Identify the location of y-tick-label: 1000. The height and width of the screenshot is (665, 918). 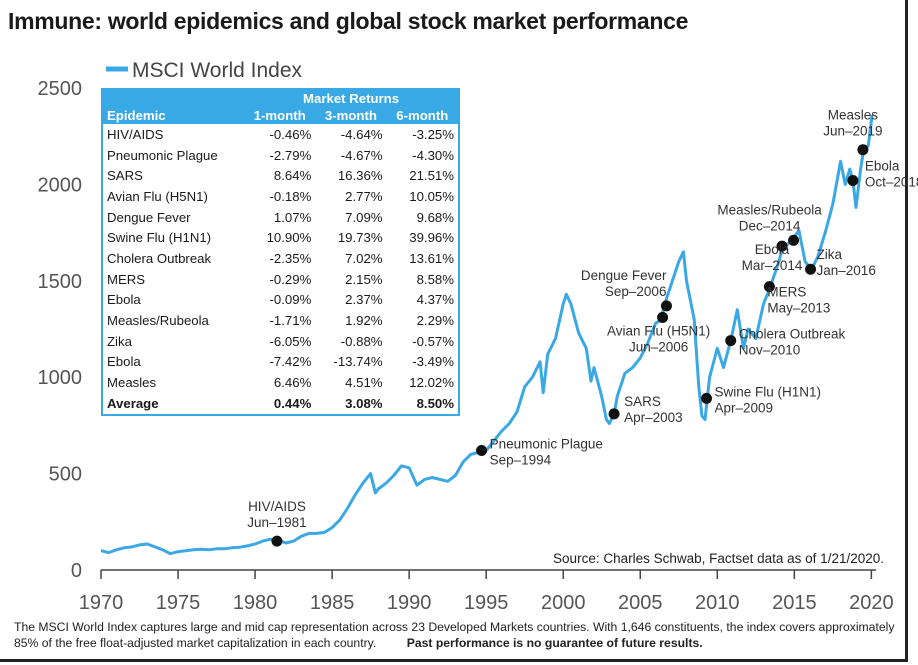
(60, 378).